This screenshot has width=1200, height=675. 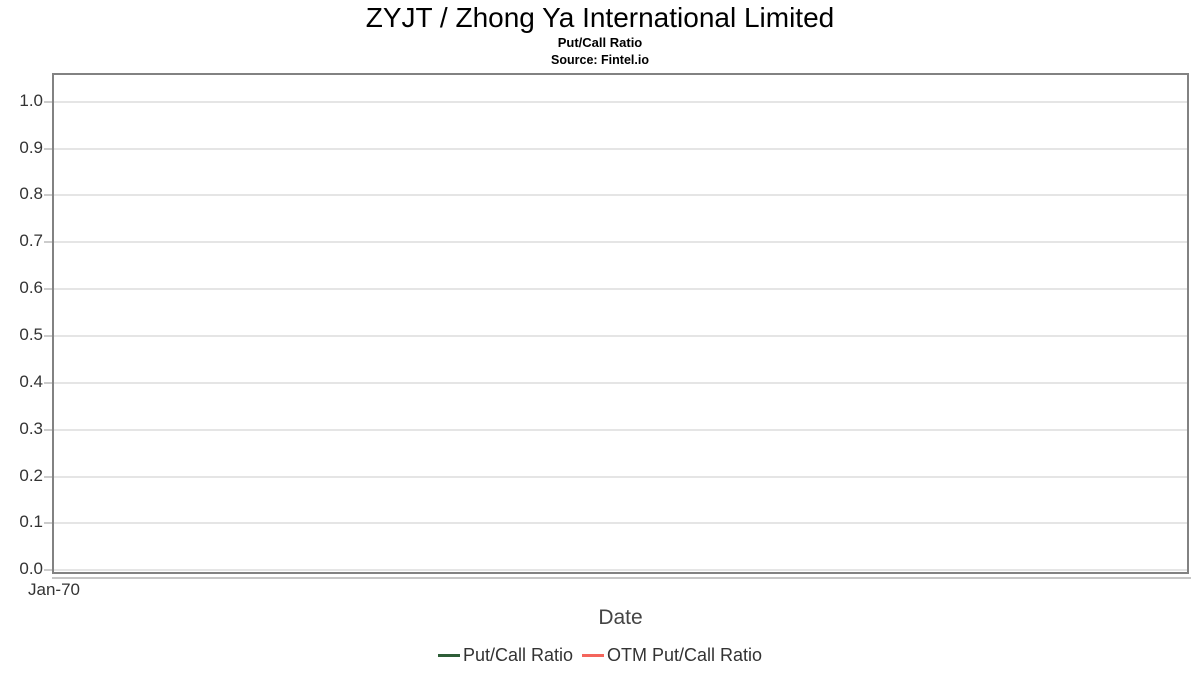 I want to click on x-axis-title: Date, so click(x=620, y=617).